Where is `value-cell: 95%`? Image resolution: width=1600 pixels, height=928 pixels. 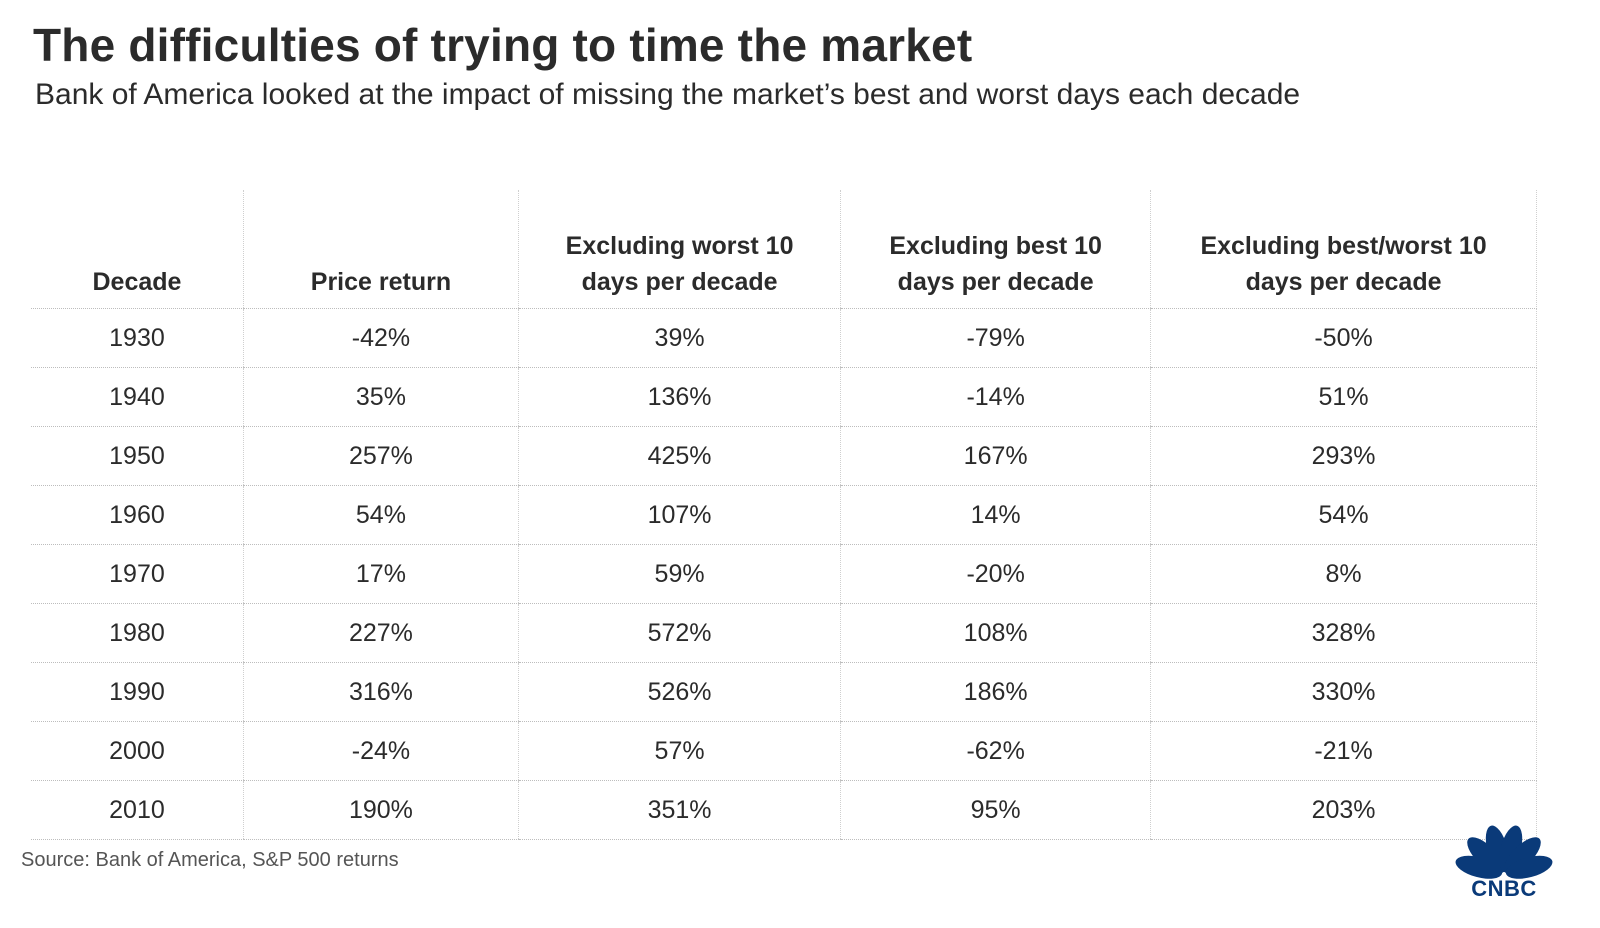 value-cell: 95% is located at coordinates (995, 810).